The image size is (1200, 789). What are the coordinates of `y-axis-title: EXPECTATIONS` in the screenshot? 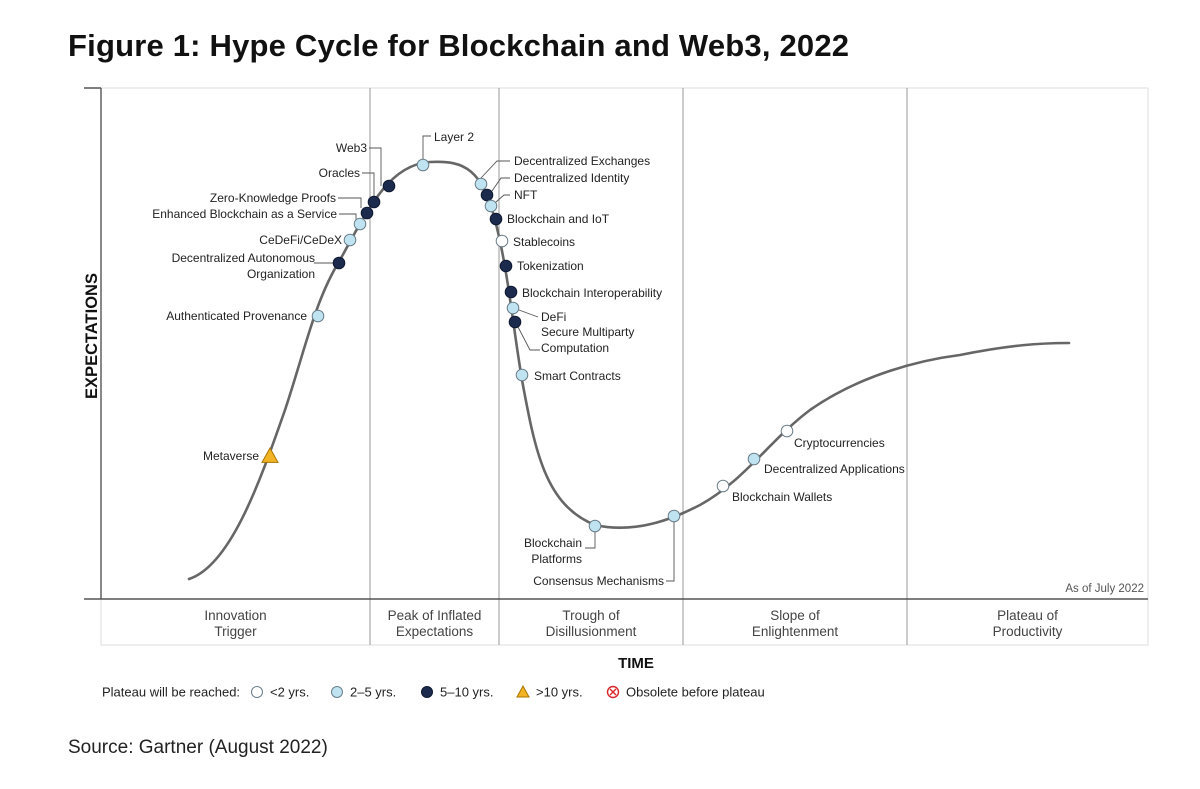 It's located at (92, 336).